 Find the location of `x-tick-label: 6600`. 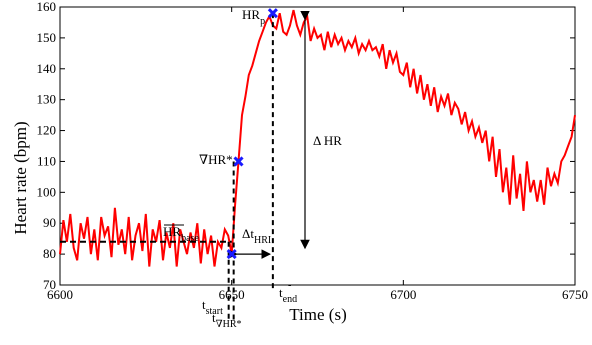

x-tick-label: 6600 is located at coordinates (60, 294).